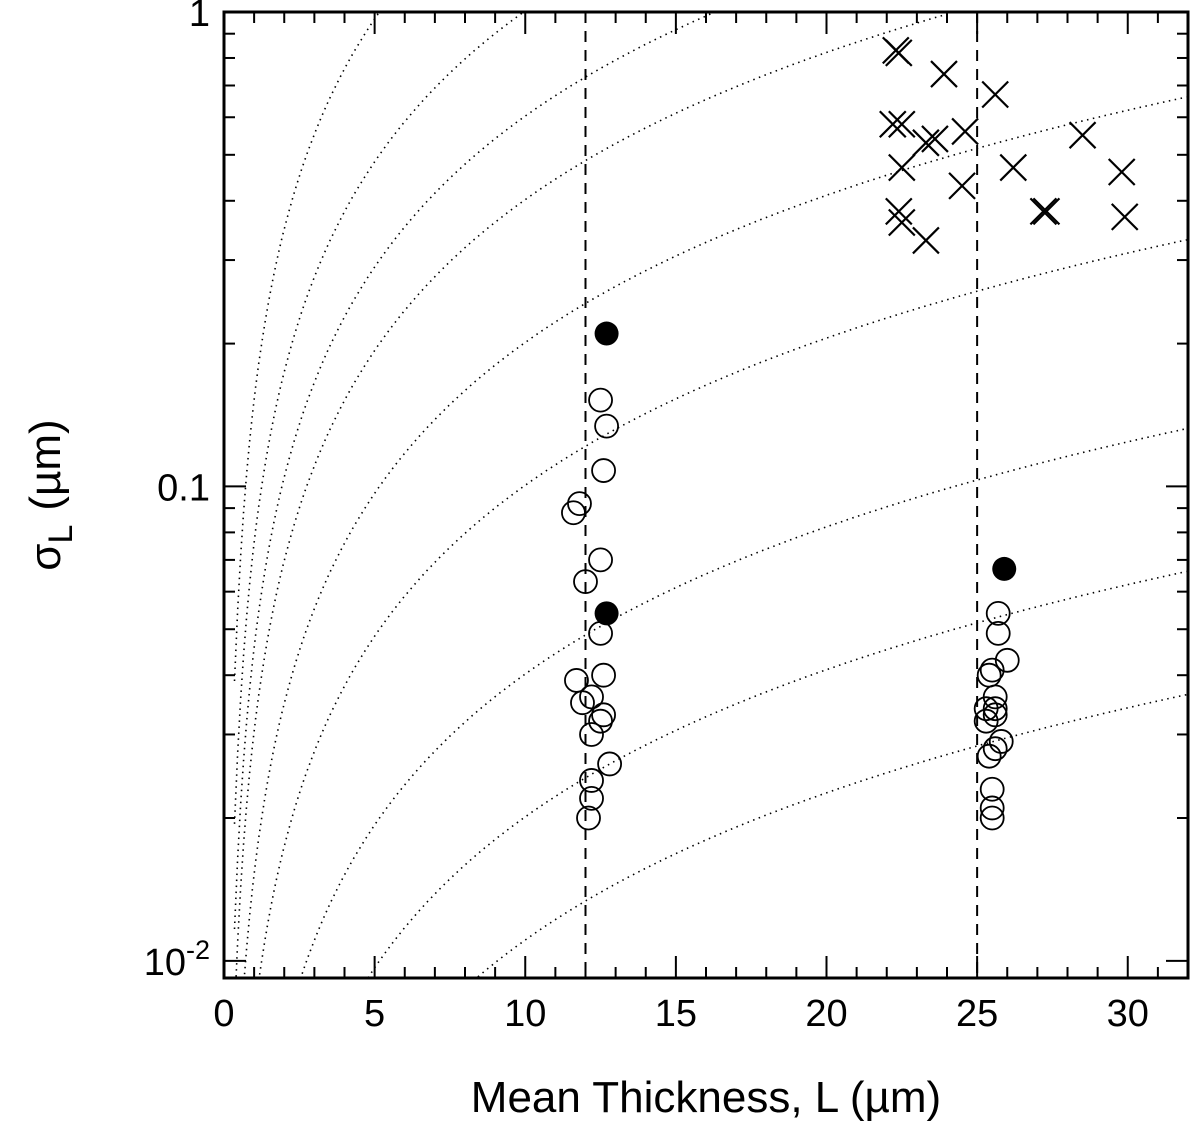 The height and width of the screenshot is (1133, 1200). I want to click on x-tick-label-30: 30, so click(1128, 1014).